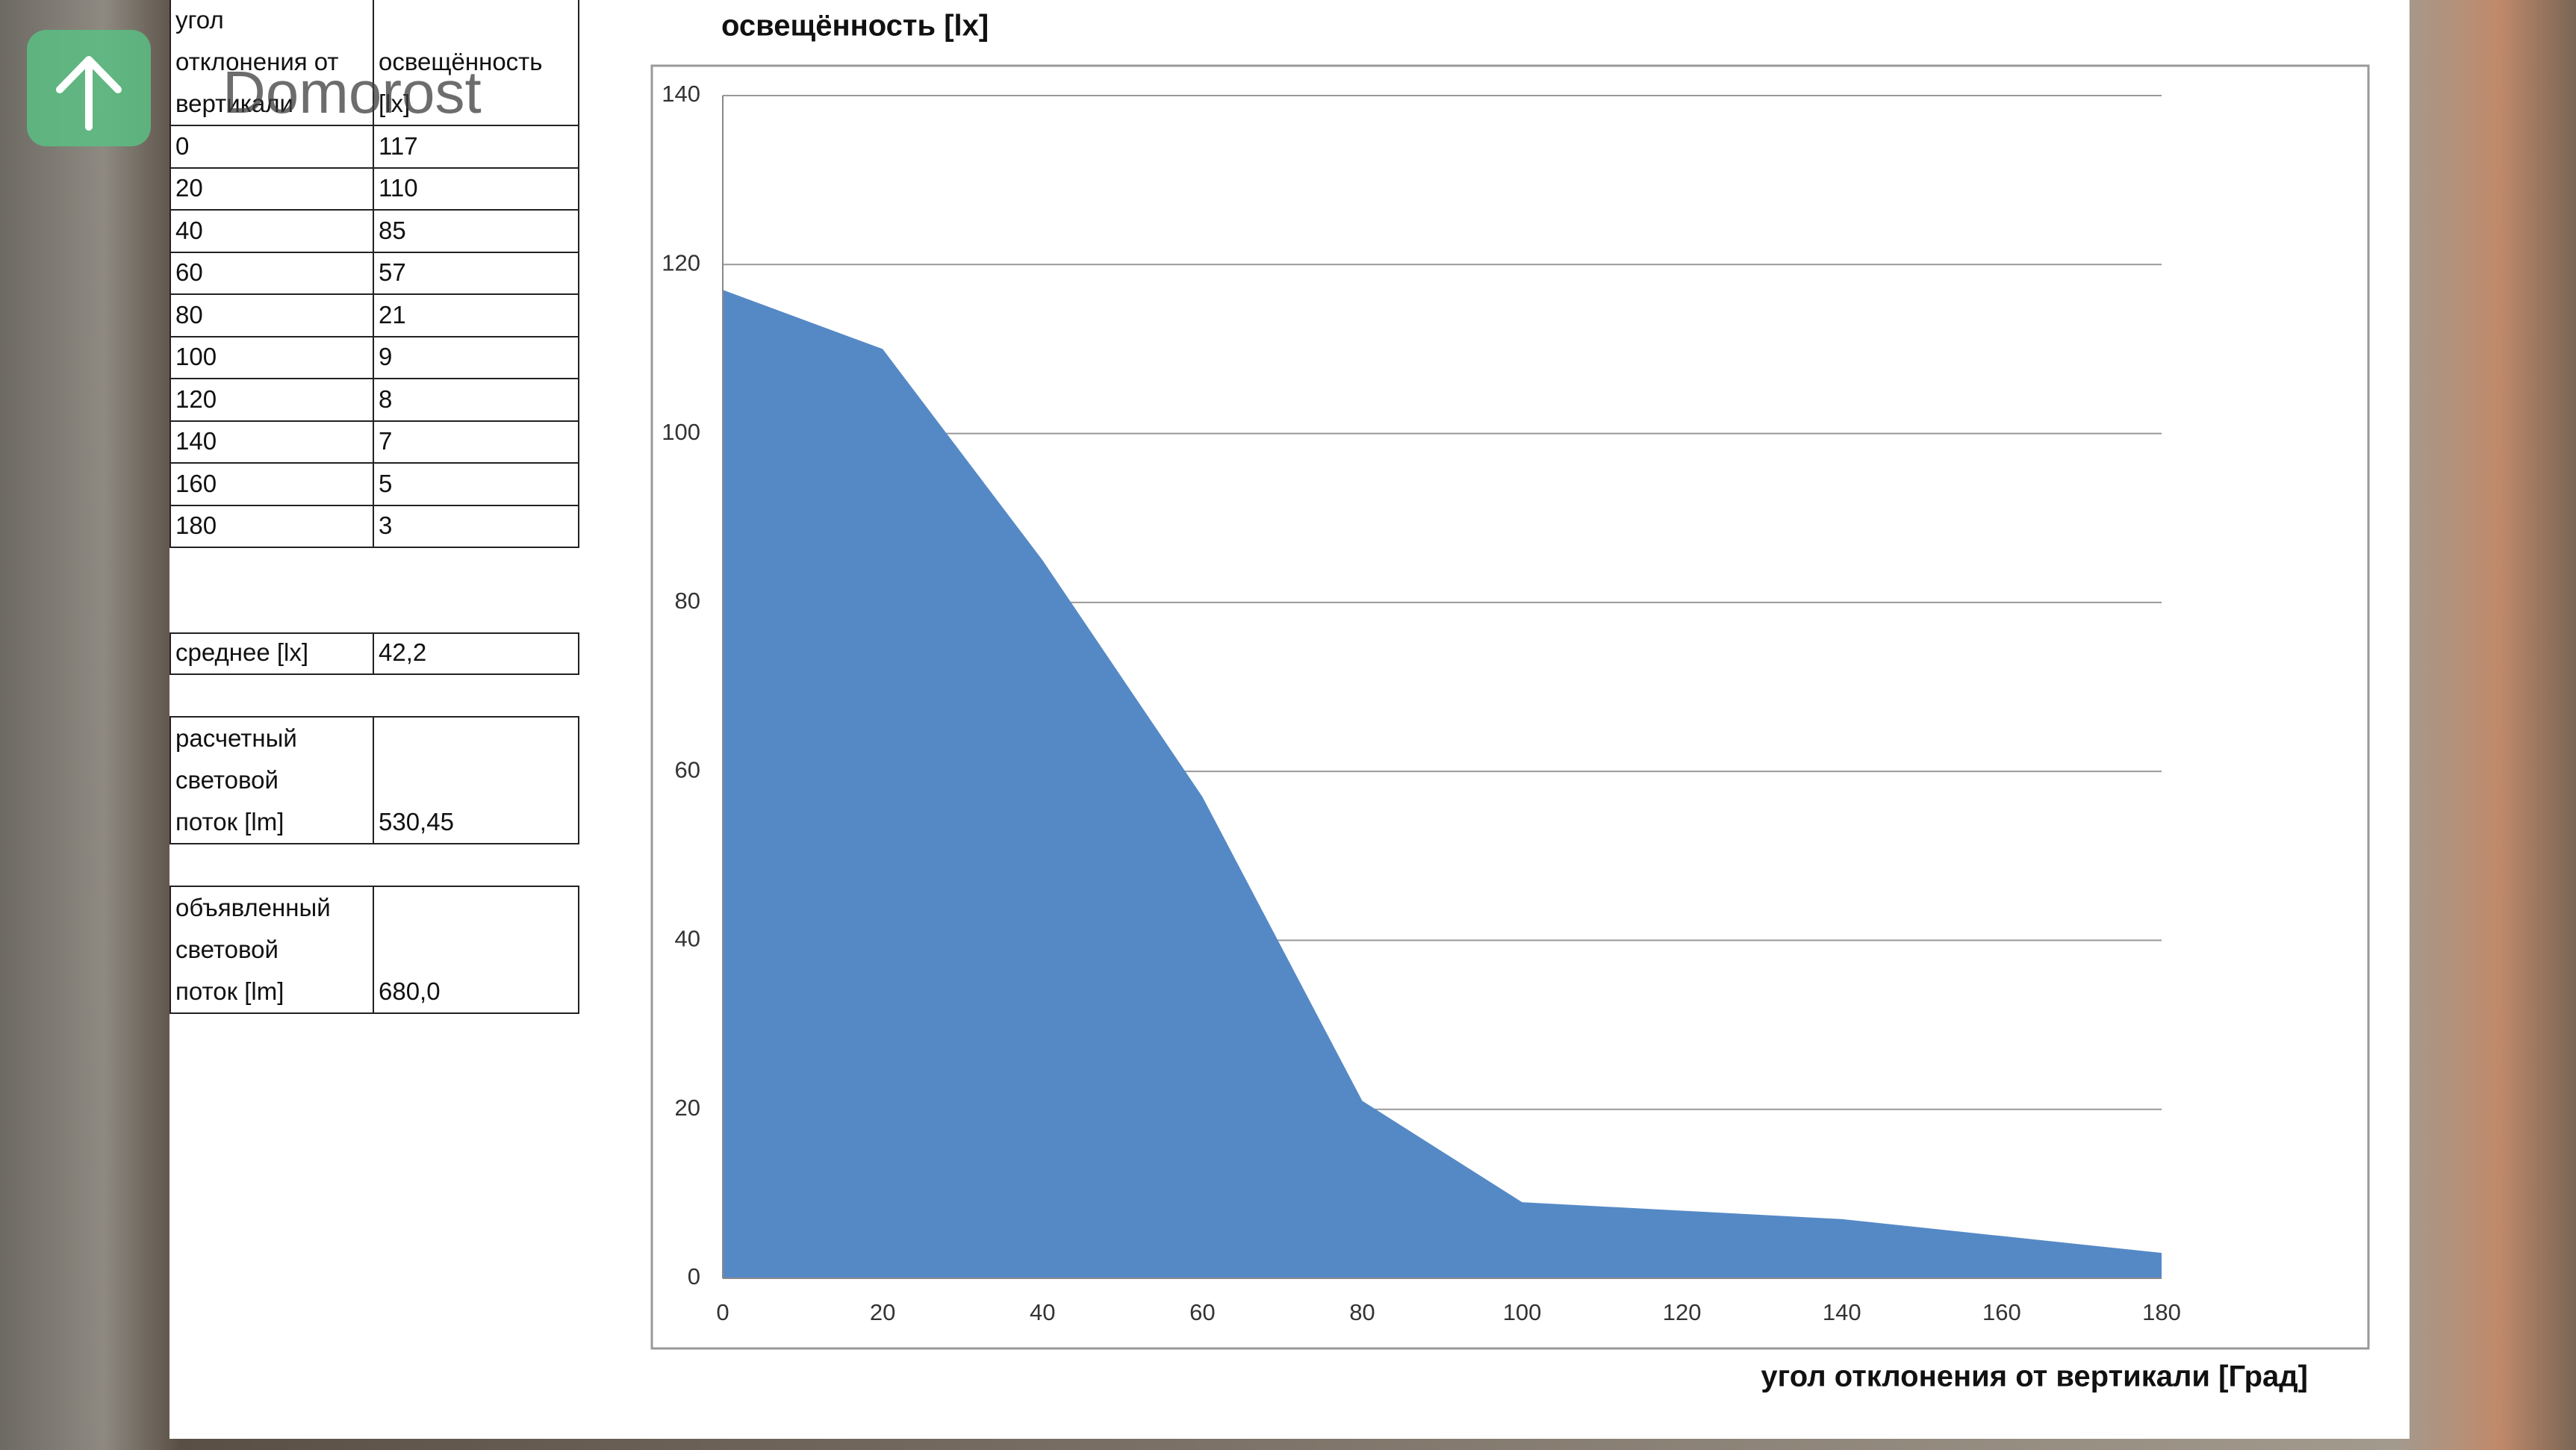 Image resolution: width=2576 pixels, height=1450 pixels. Describe the element at coordinates (410, 991) in the screenshot. I see `cell-text: 680,0` at that location.